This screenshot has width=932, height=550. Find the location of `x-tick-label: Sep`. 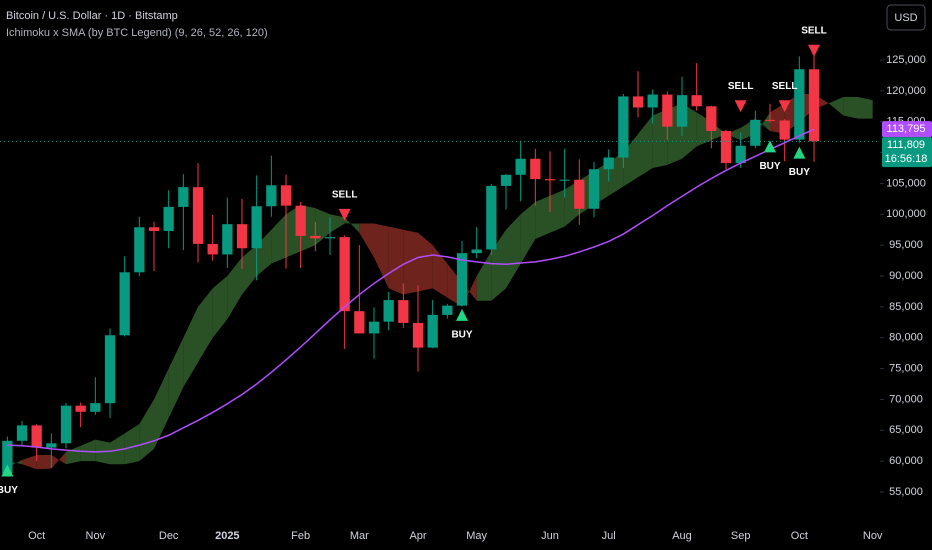

x-tick-label: Sep is located at coordinates (741, 536).